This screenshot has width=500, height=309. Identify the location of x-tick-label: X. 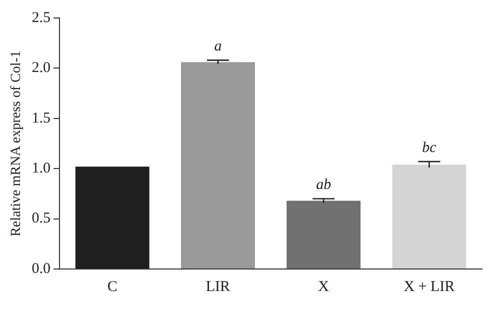
(324, 286).